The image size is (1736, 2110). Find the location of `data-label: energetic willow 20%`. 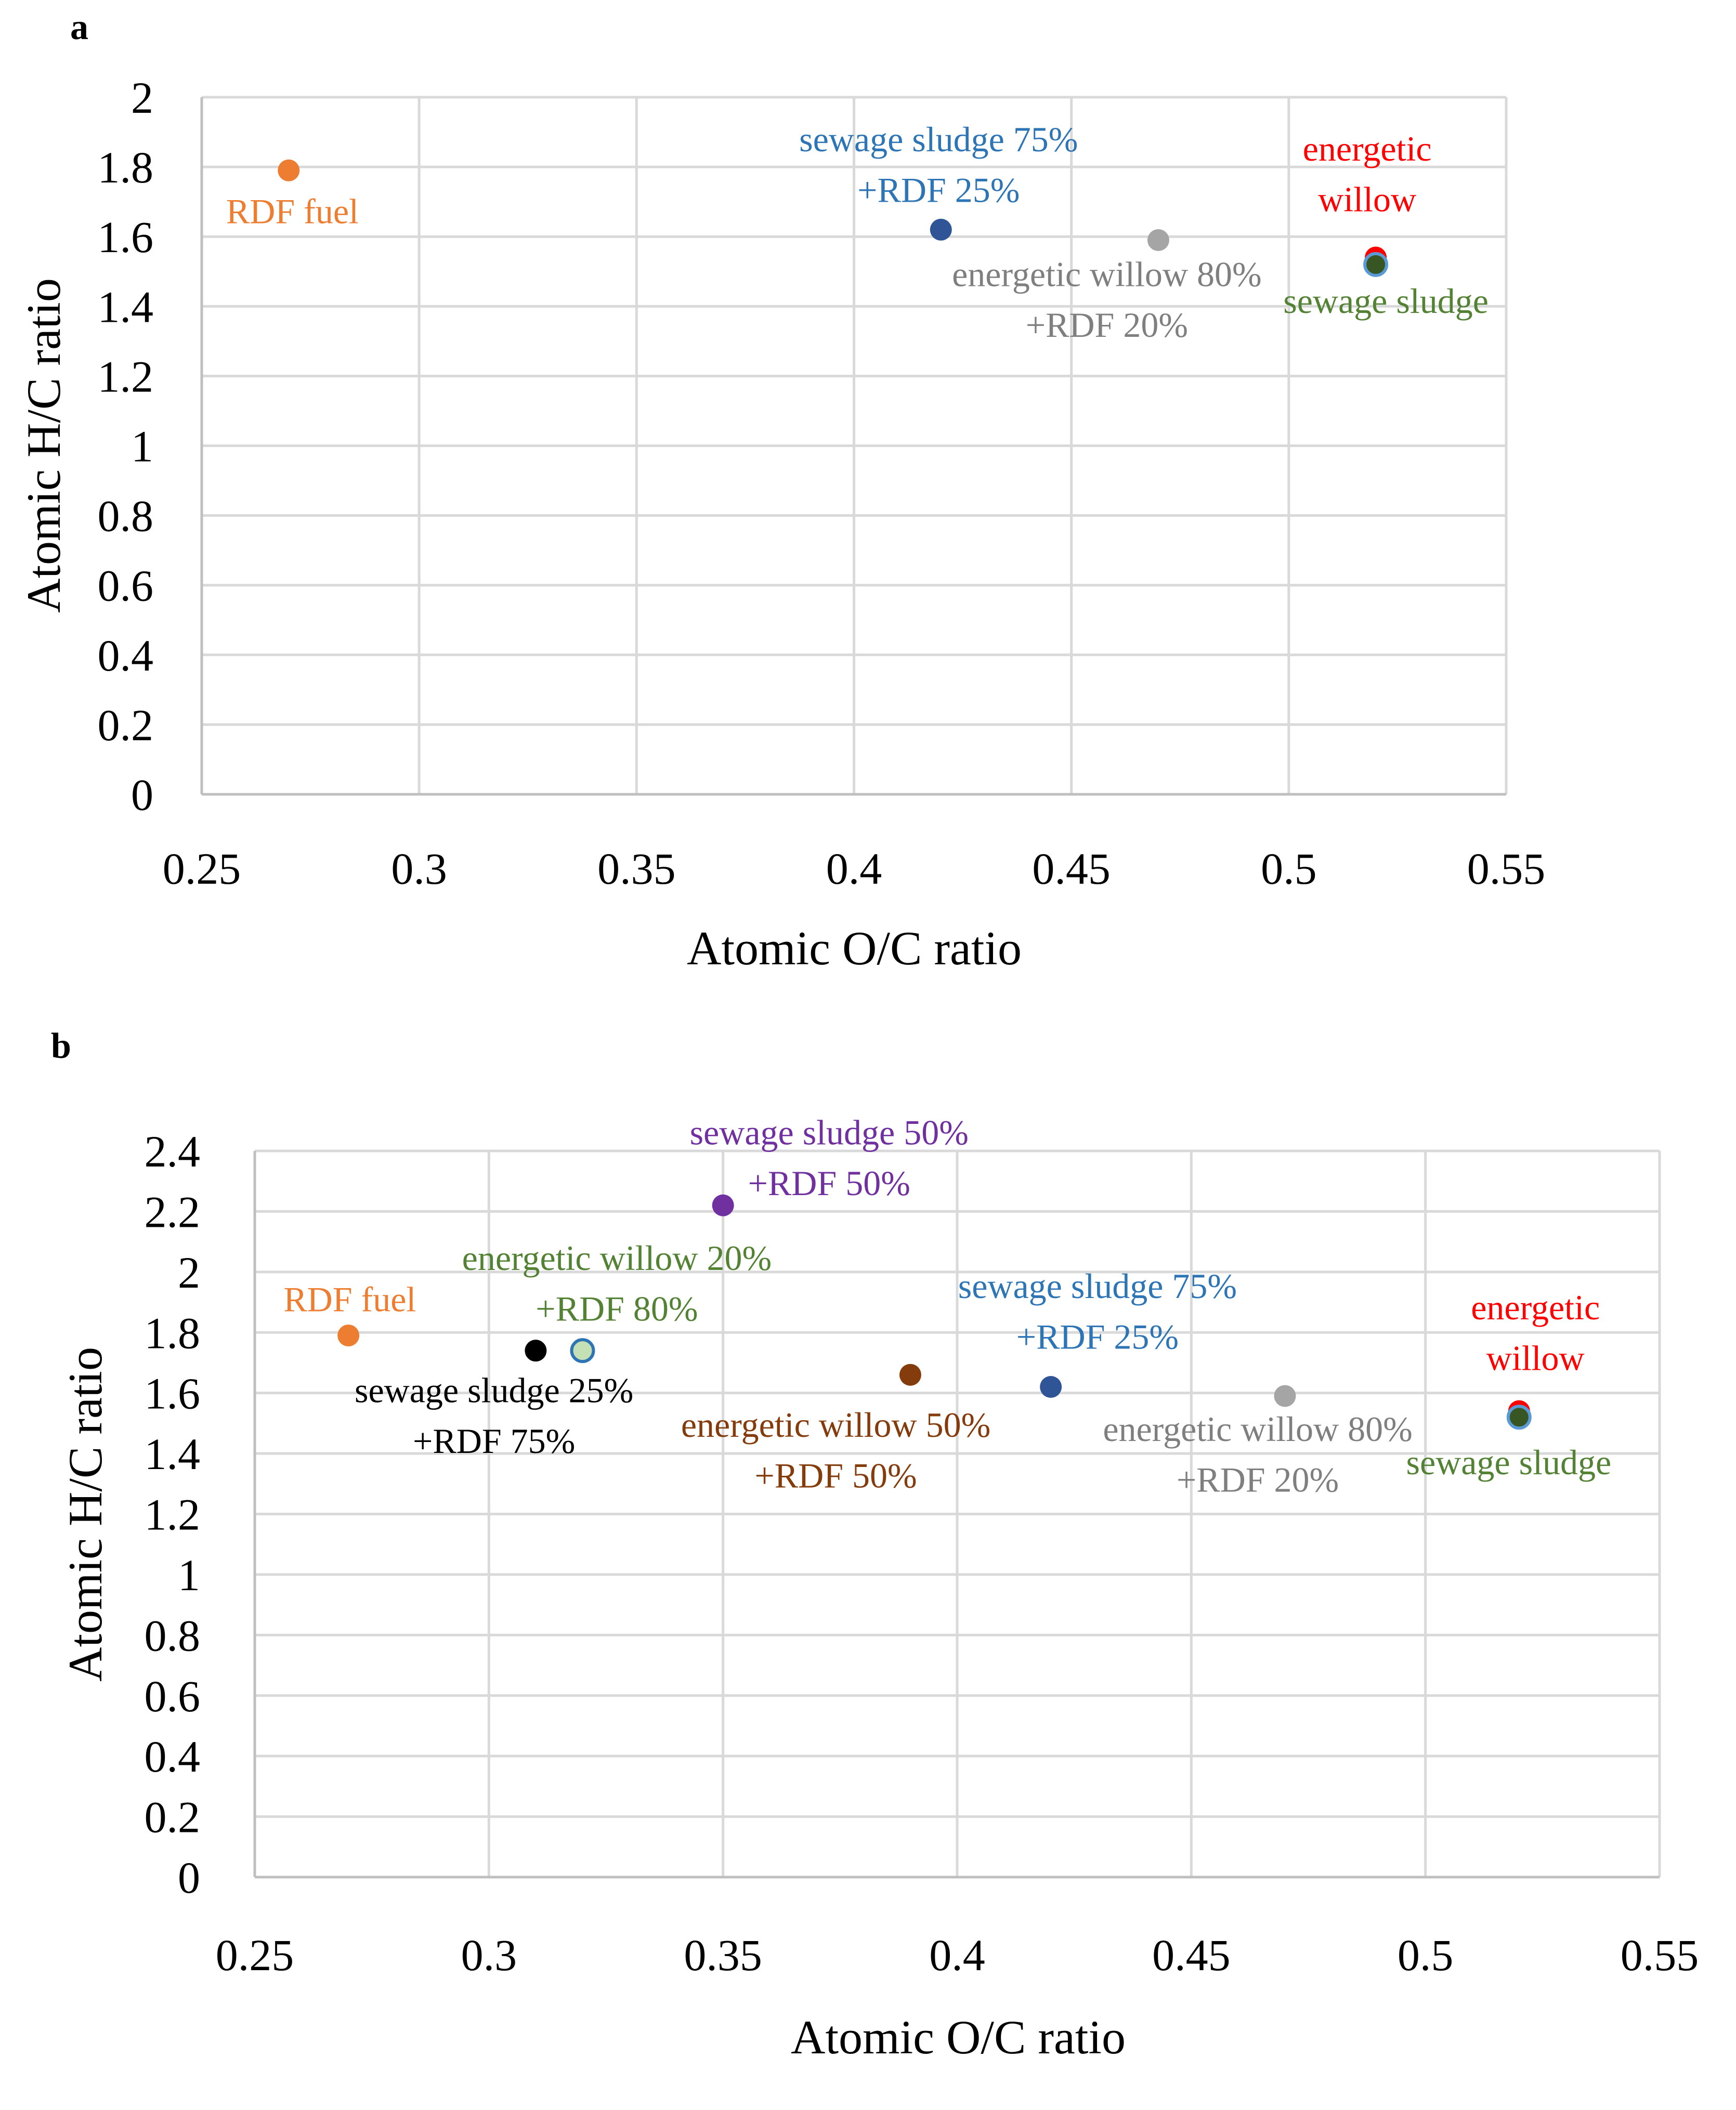

data-label: energetic willow 20% is located at coordinates (617, 1258).